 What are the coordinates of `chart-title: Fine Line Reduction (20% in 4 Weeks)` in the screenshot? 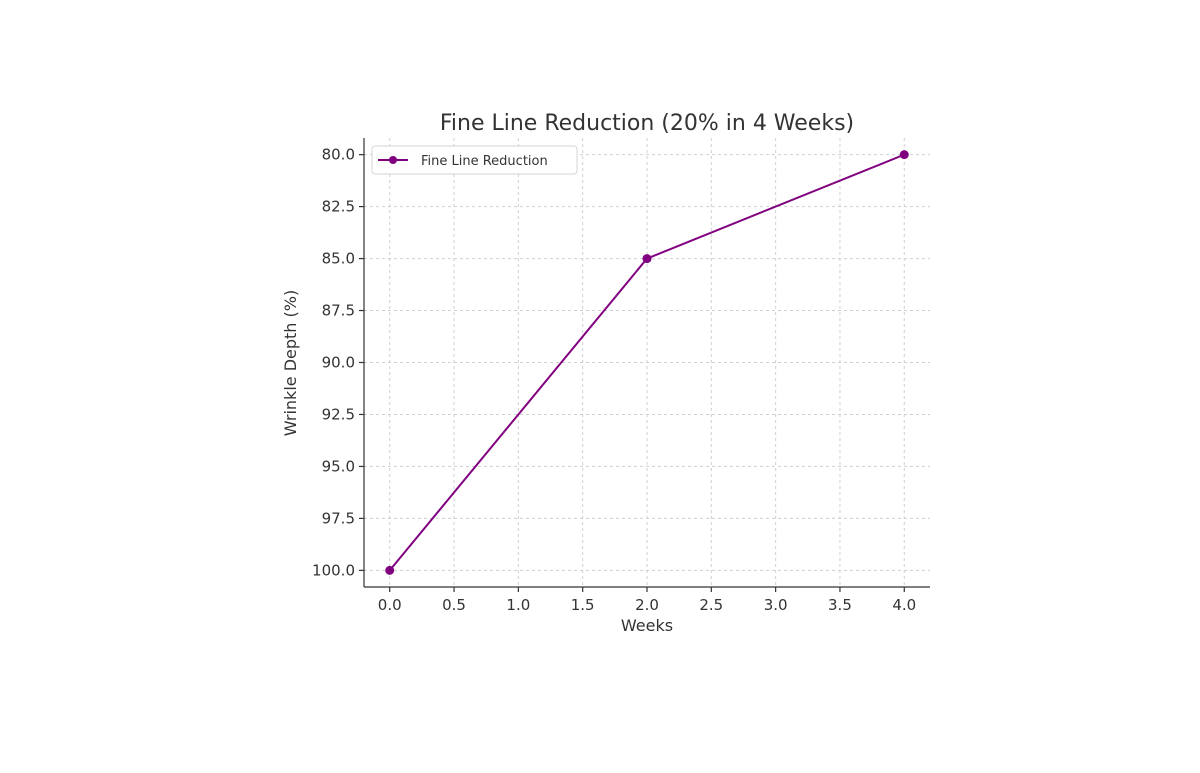 It's located at (647, 123).